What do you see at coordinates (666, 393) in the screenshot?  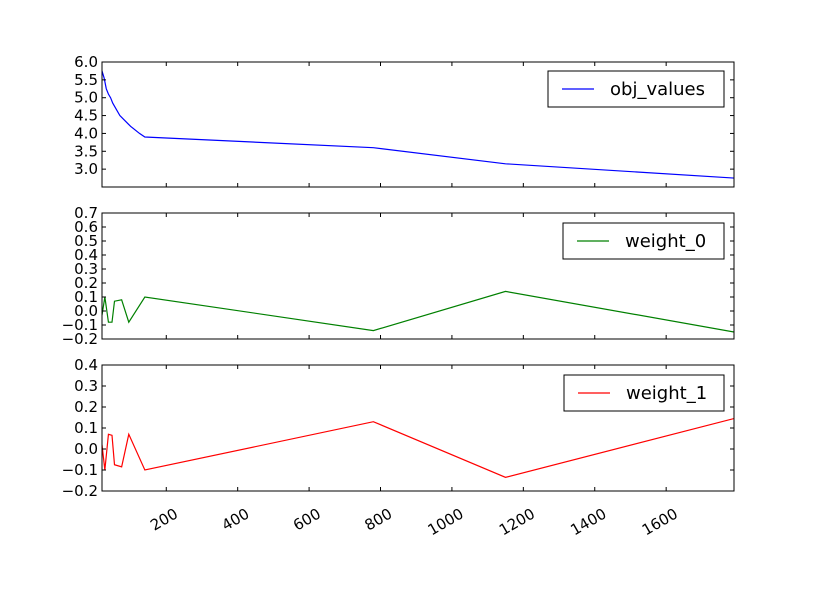 I see `legend-label: weight_1` at bounding box center [666, 393].